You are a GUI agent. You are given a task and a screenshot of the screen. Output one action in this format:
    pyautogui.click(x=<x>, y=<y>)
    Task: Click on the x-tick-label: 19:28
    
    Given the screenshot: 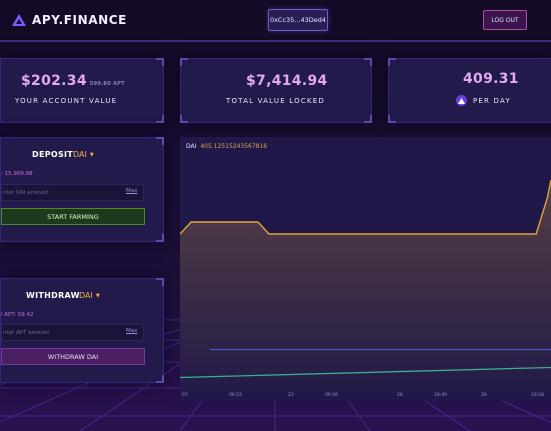 What is the action you would take?
    pyautogui.click(x=537, y=395)
    